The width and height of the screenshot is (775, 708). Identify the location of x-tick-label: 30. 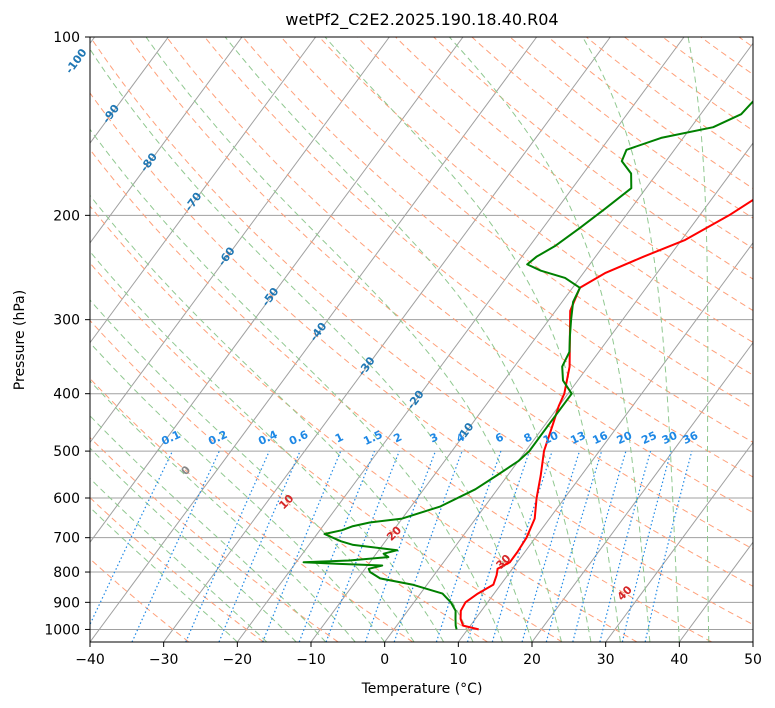
(606, 660).